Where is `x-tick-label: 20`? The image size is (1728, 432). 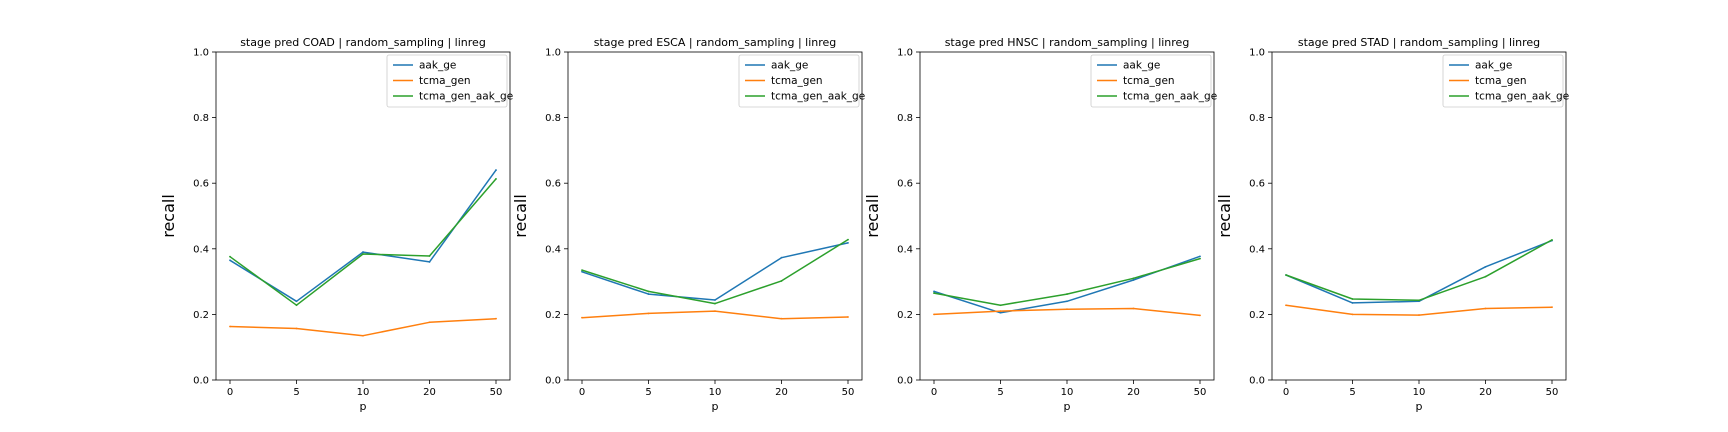 x-tick-label: 20 is located at coordinates (781, 392).